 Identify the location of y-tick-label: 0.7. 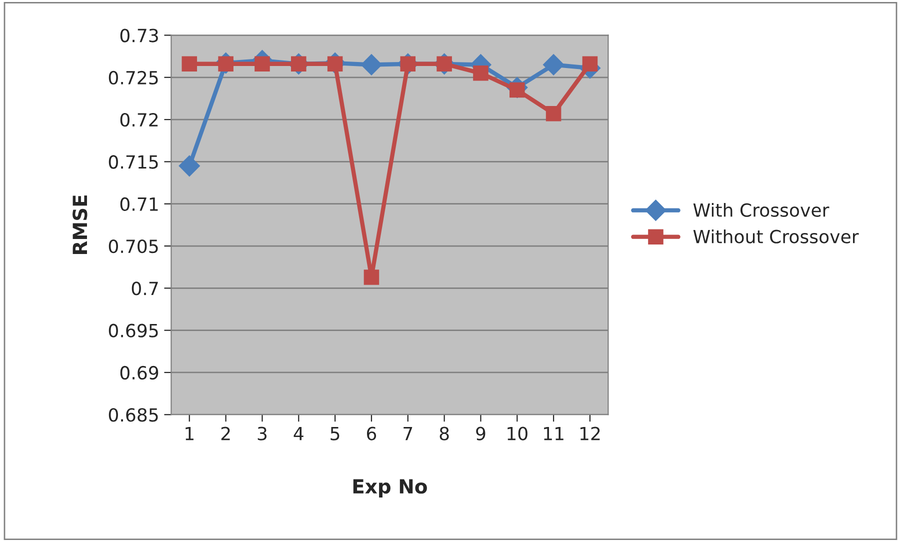
(145, 289).